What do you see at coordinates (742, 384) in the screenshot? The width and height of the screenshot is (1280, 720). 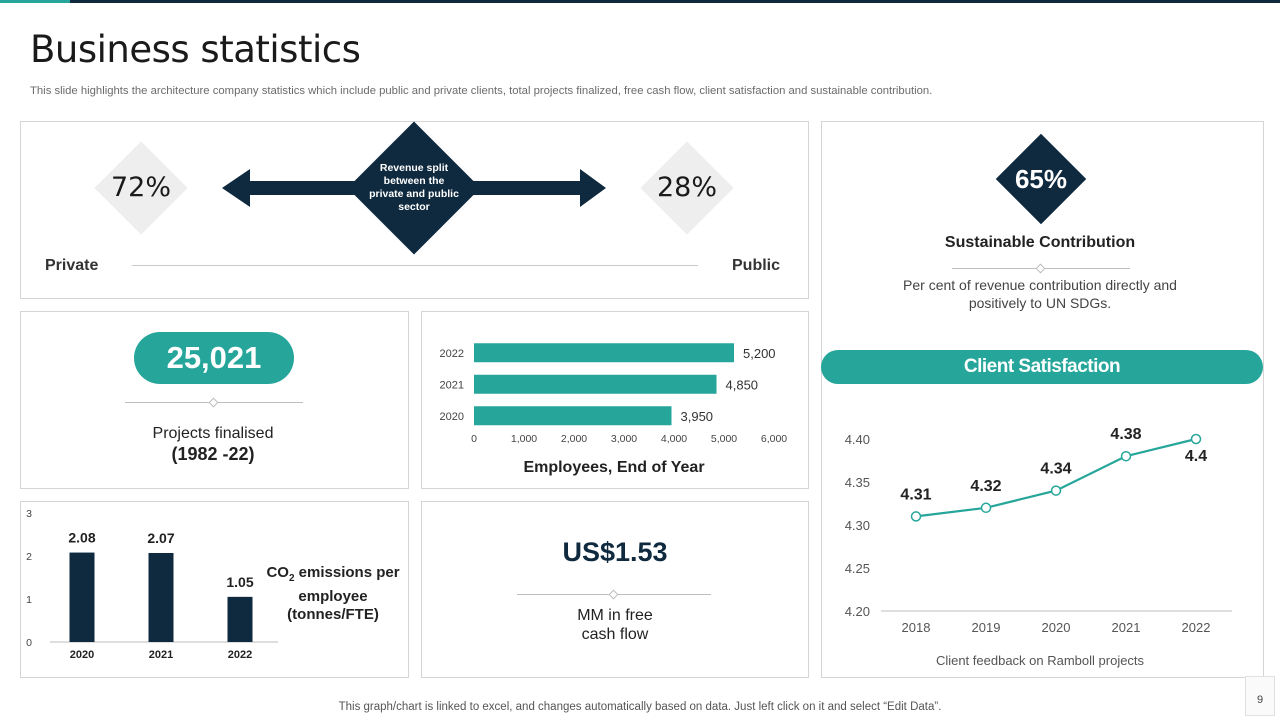 I see `employees-value-label: 4,850` at bounding box center [742, 384].